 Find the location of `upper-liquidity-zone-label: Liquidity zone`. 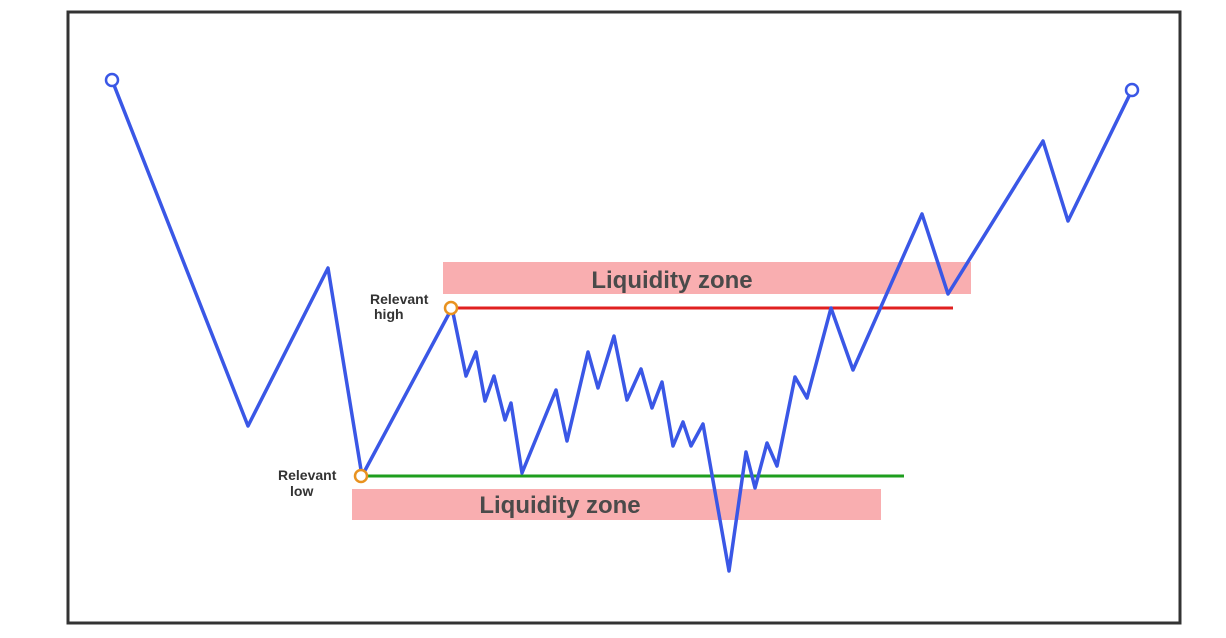

upper-liquidity-zone-label: Liquidity zone is located at coordinates (671, 280).